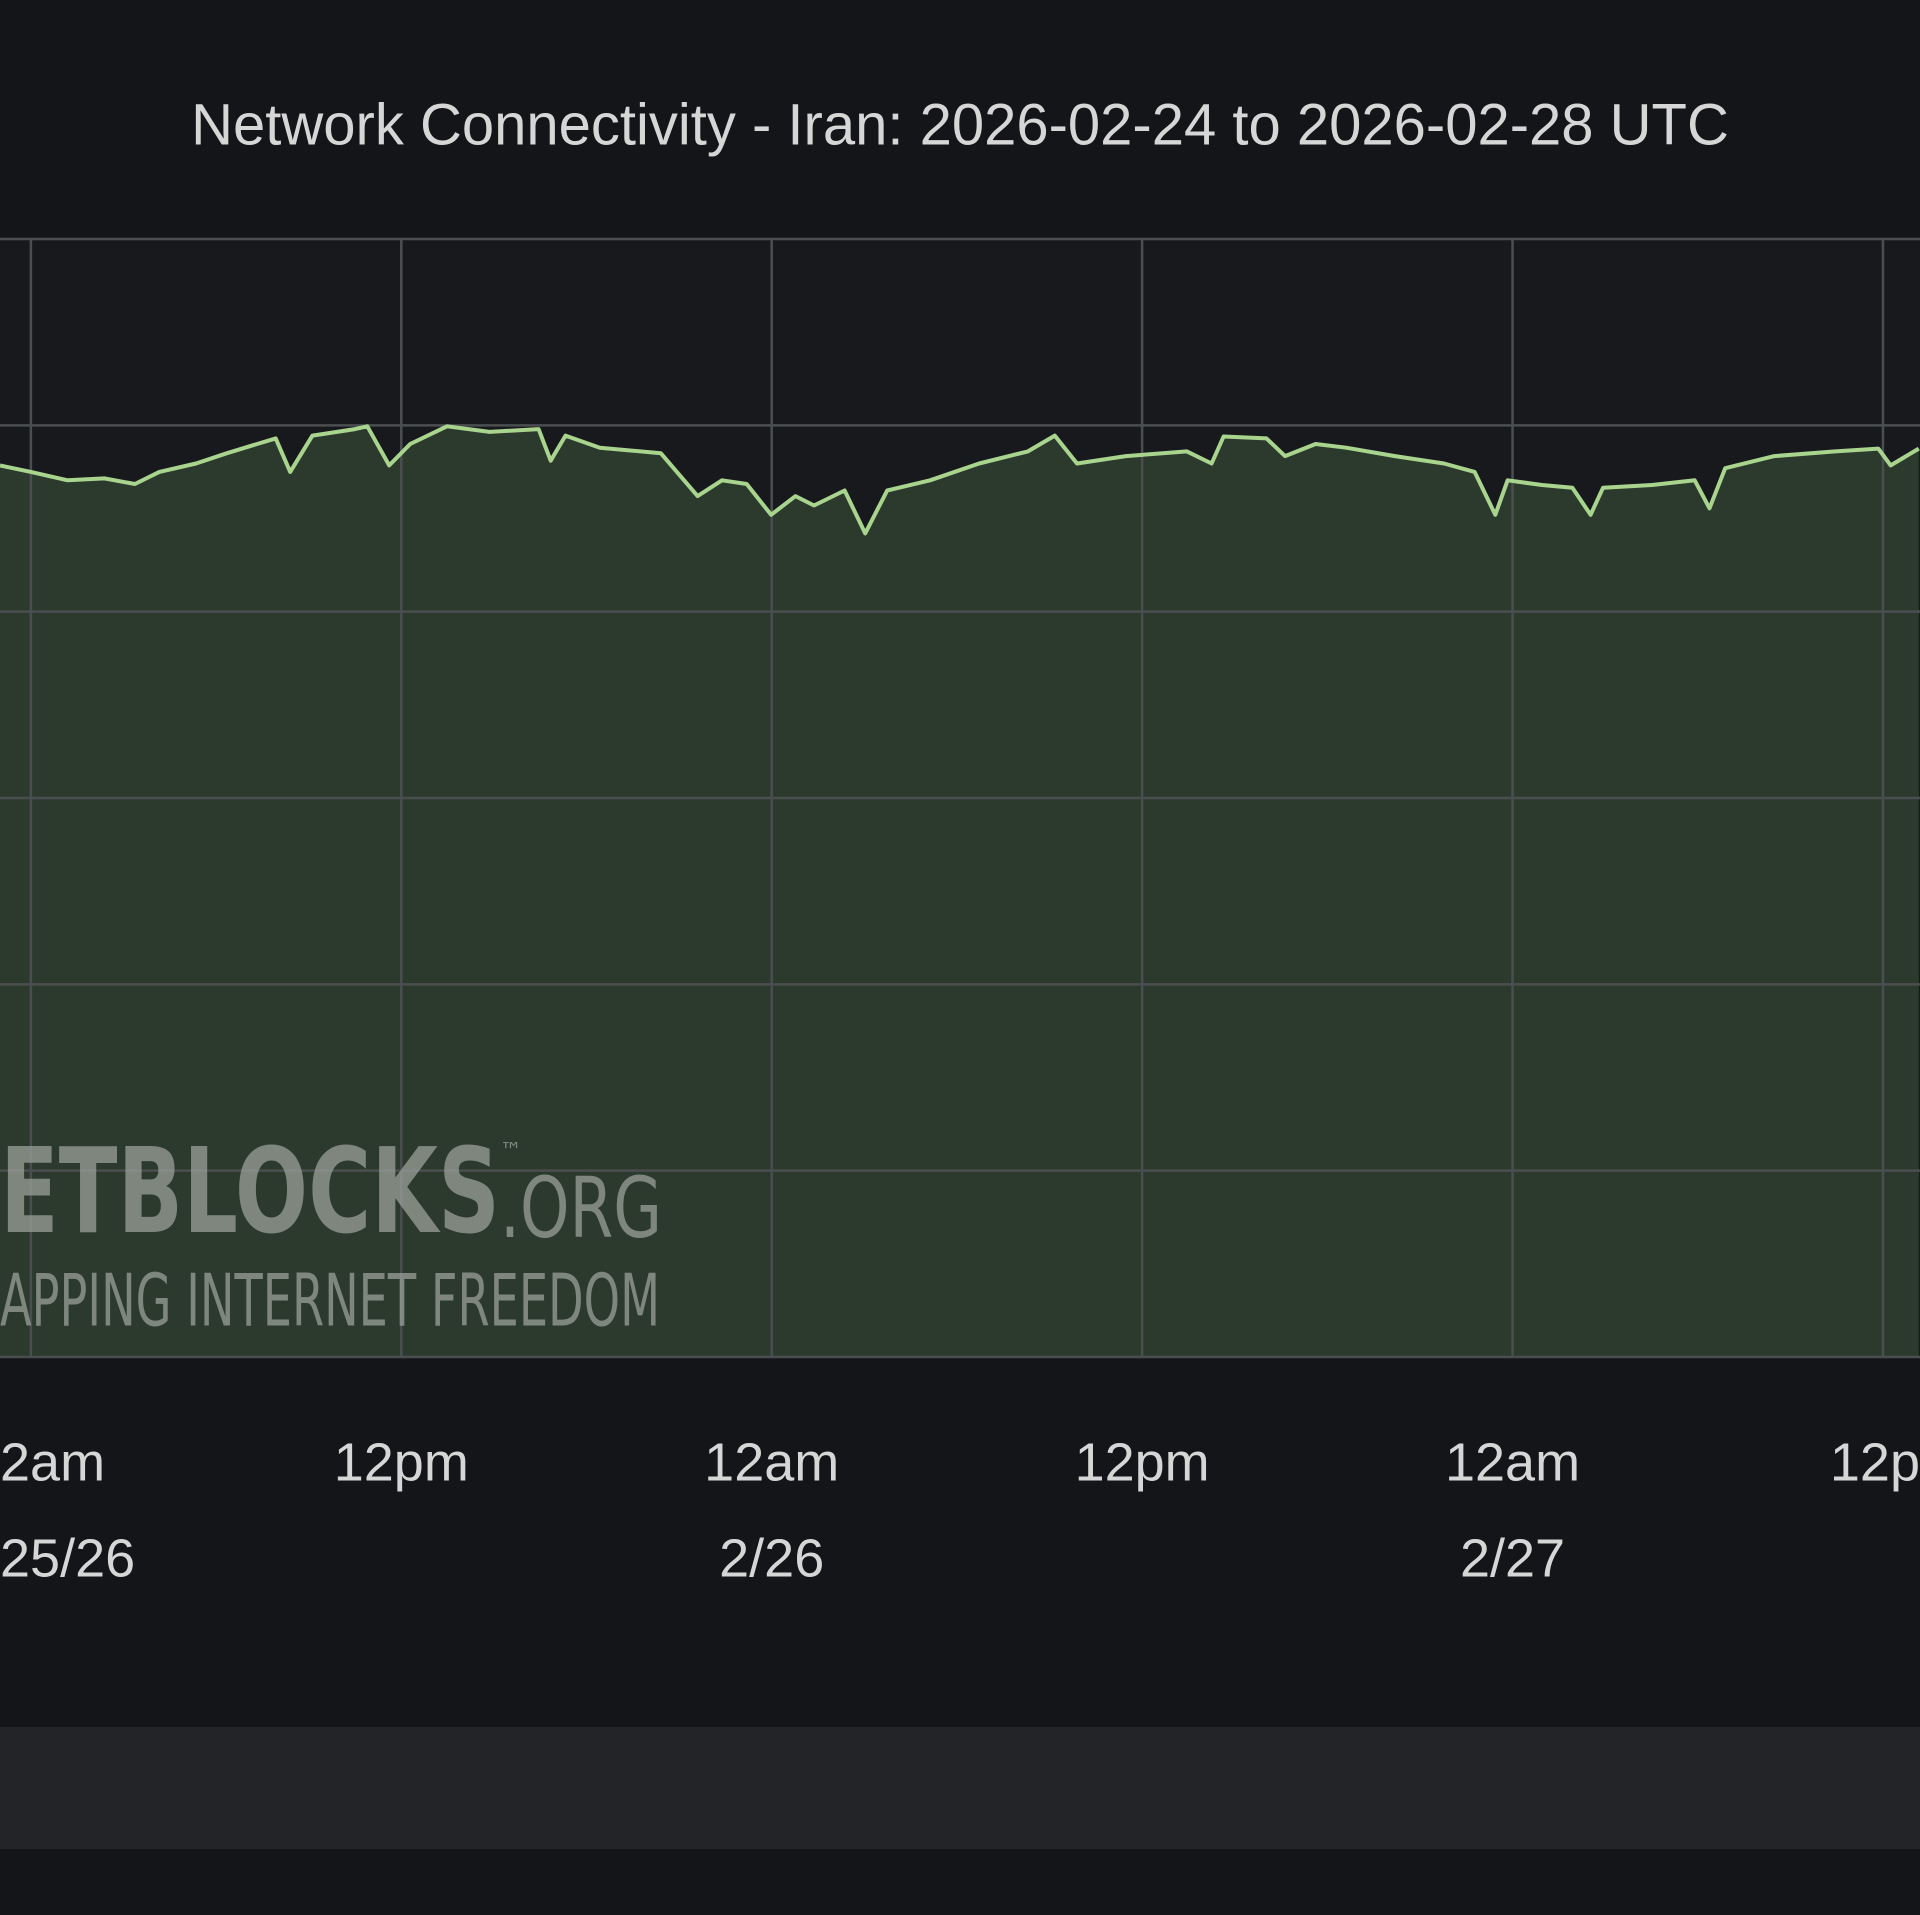 Image resolution: width=1920 pixels, height=1915 pixels. I want to click on x-date-label: 2/27, so click(1512, 1558).